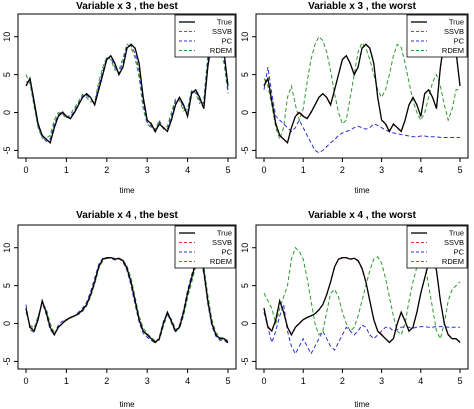 The width and height of the screenshot is (474, 409). Describe the element at coordinates (362, 215) in the screenshot. I see `chart-title: Variable x 4 , the worst` at that location.